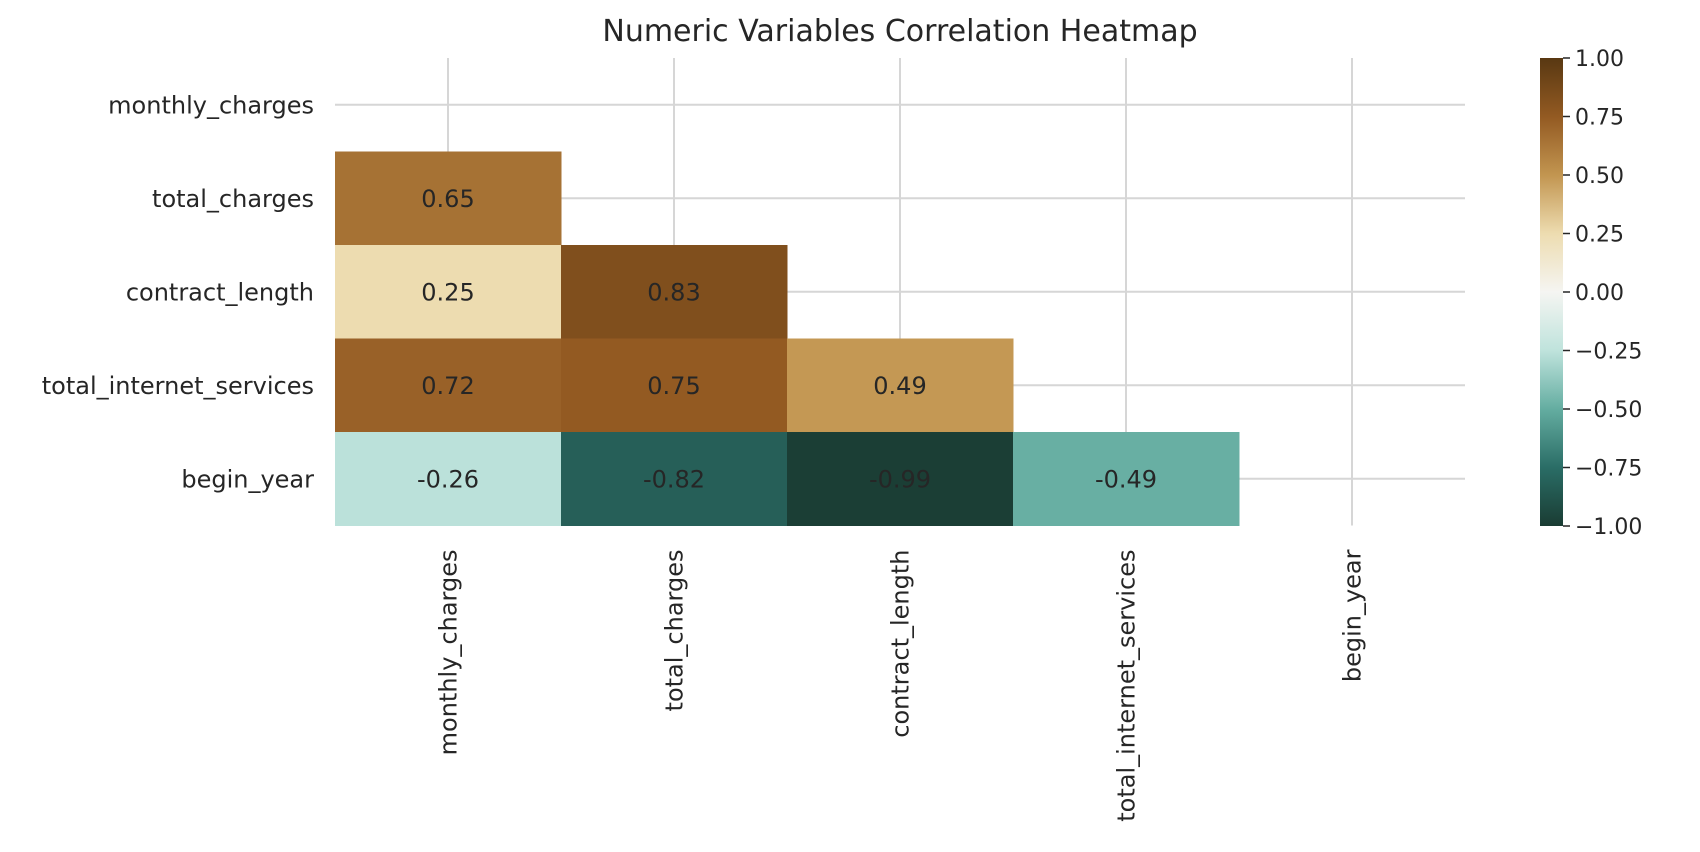  I want to click on cell-value-label: -0.26, so click(448, 479).